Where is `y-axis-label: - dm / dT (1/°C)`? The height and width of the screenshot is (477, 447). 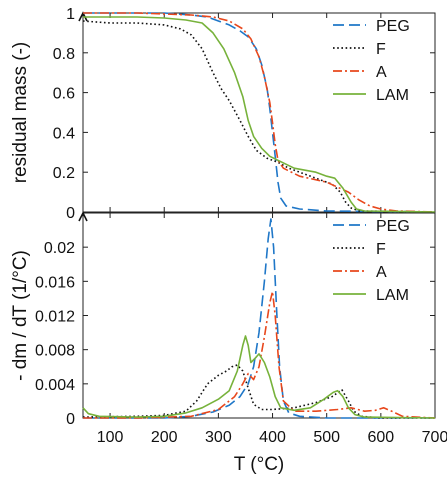 y-axis-label: - dm / dT (1/°C) is located at coordinates (20, 315).